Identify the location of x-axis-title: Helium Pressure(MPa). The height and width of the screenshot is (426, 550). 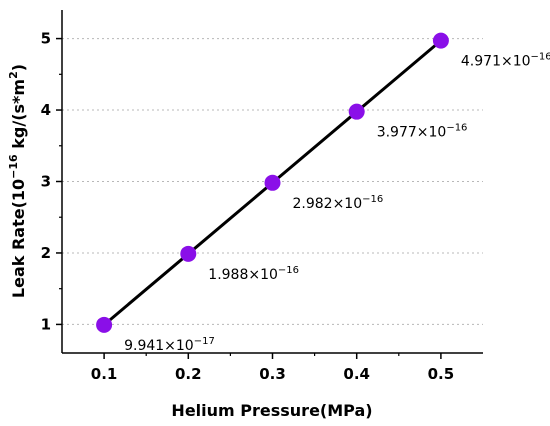
(271, 410).